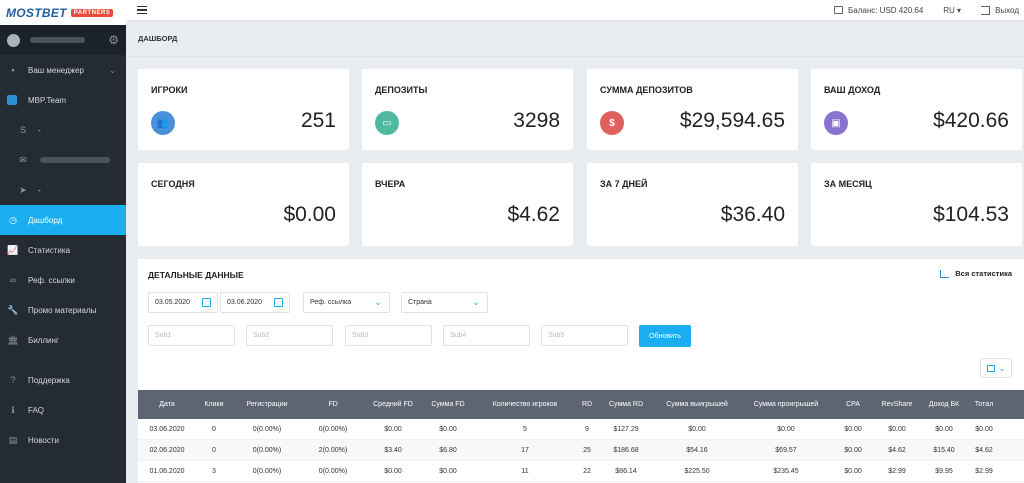 The image size is (1024, 483). Describe the element at coordinates (245, 302) in the screenshot. I see `date-to-value: 03.06.2020` at that location.